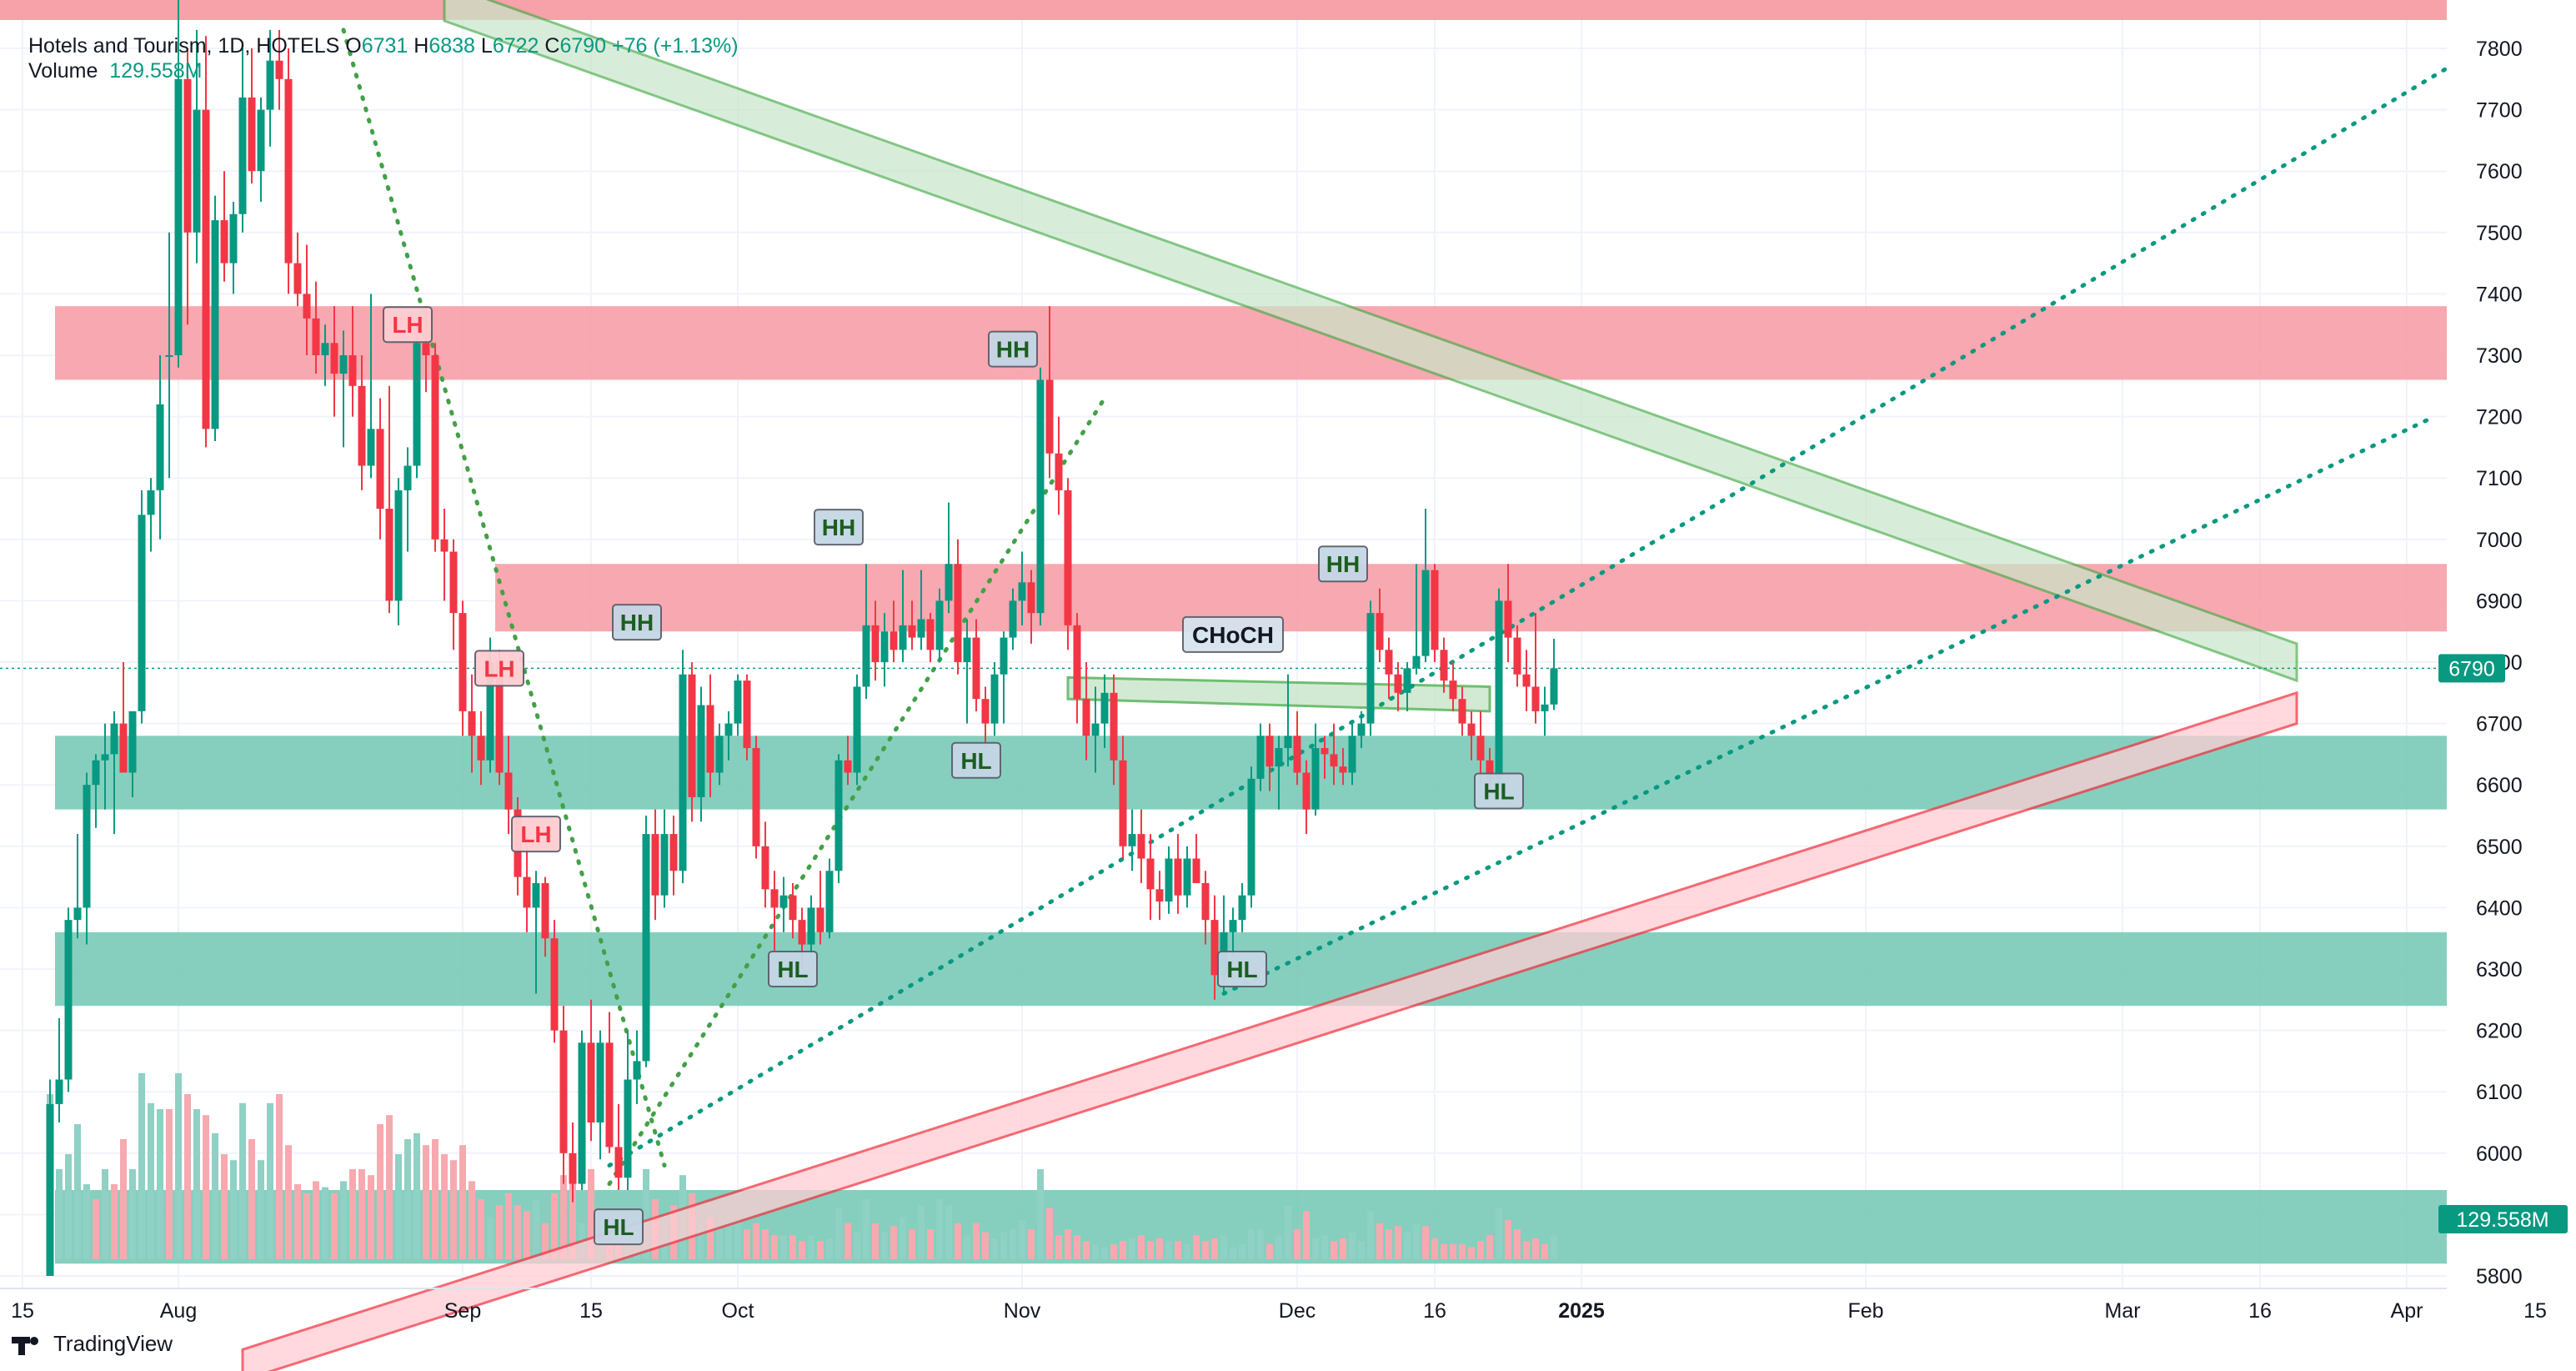  I want to click on price-tick-label: 7100, so click(2499, 478).